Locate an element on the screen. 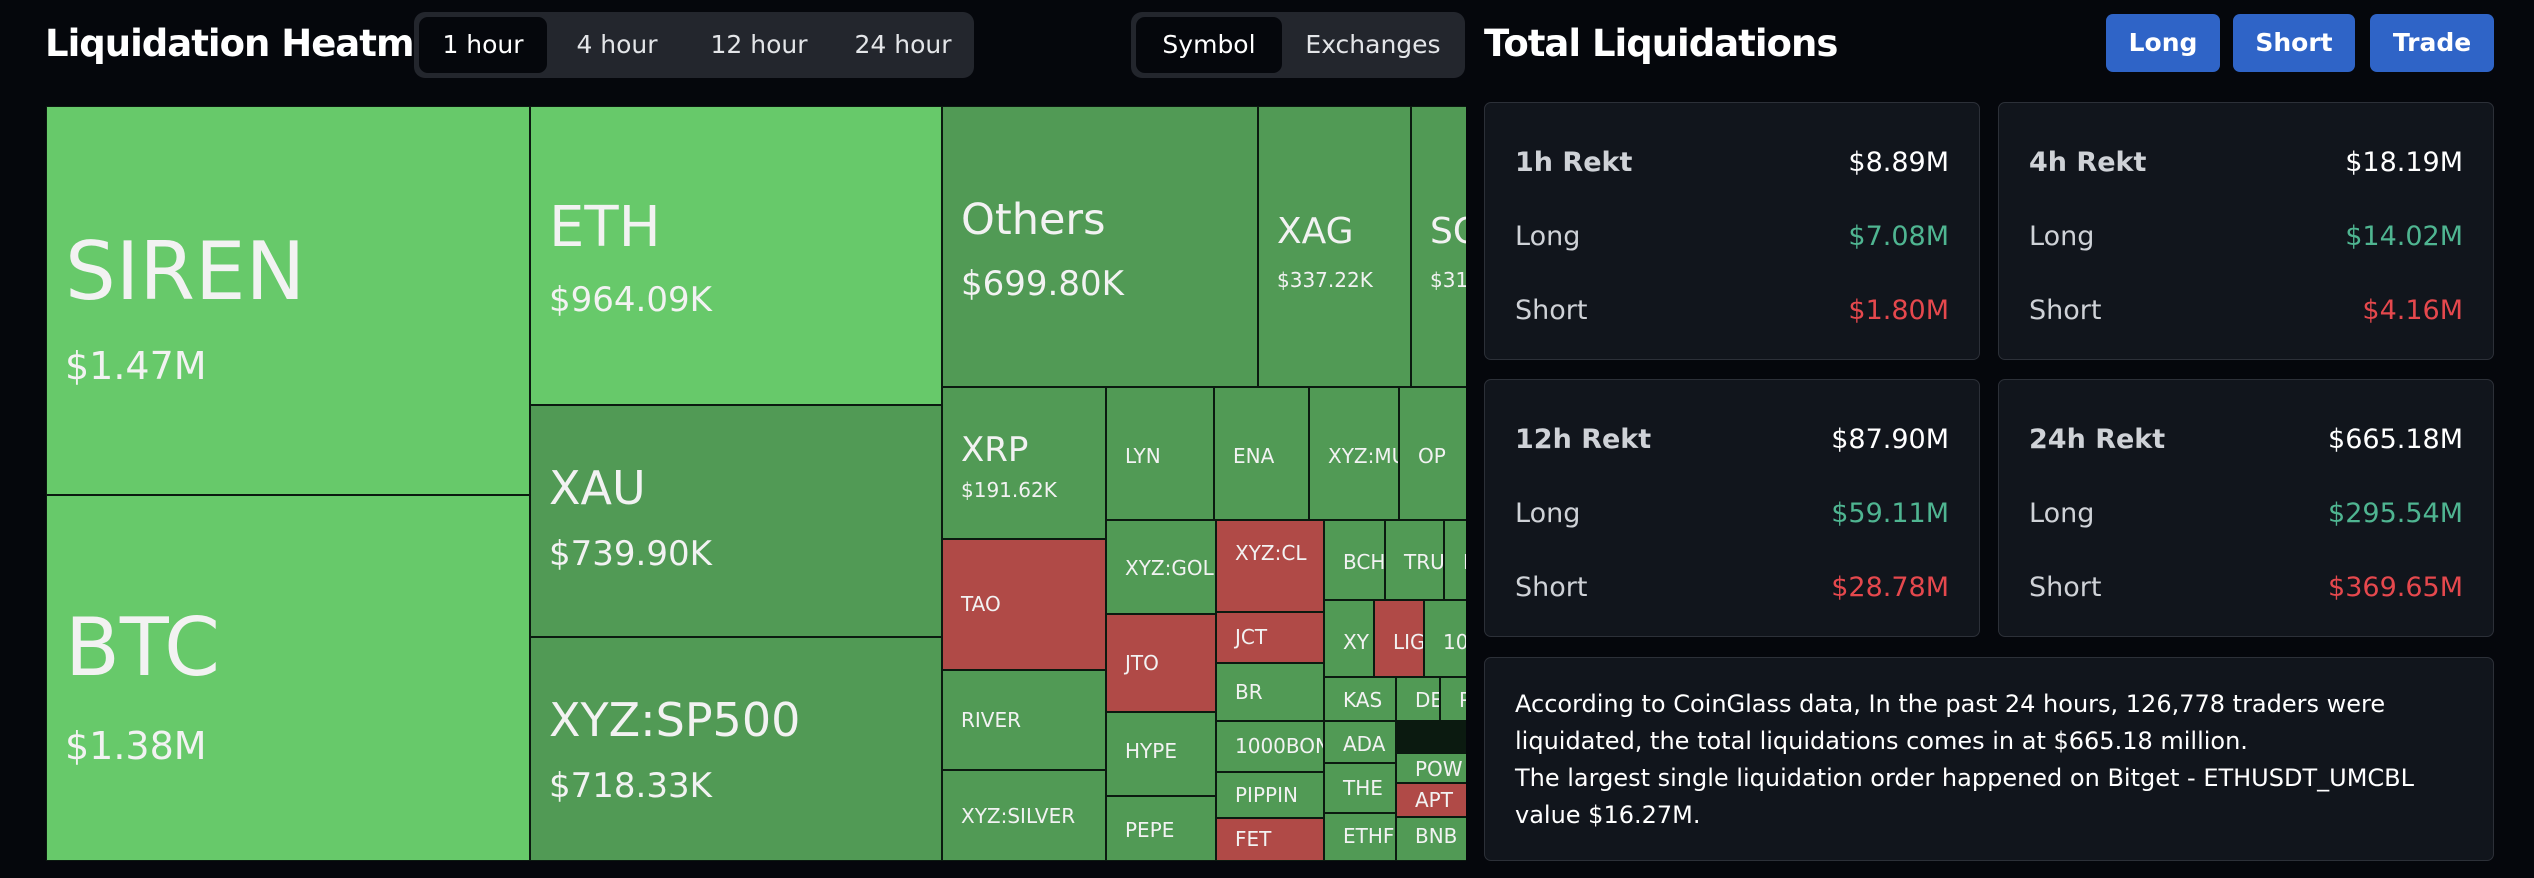  tile-symbol: ENA is located at coordinates (1254, 456).